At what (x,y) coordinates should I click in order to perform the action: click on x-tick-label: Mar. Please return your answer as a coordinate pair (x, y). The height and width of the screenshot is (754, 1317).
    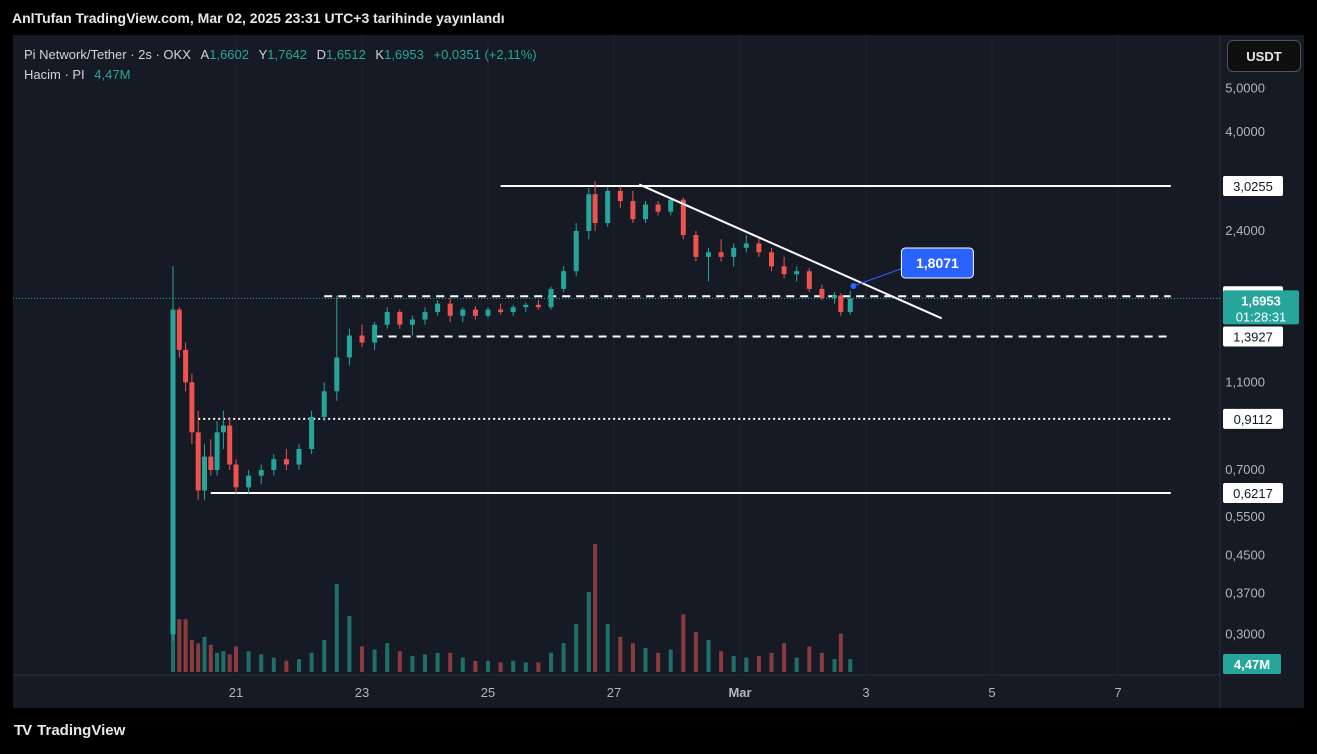
    Looking at the image, I should click on (739, 692).